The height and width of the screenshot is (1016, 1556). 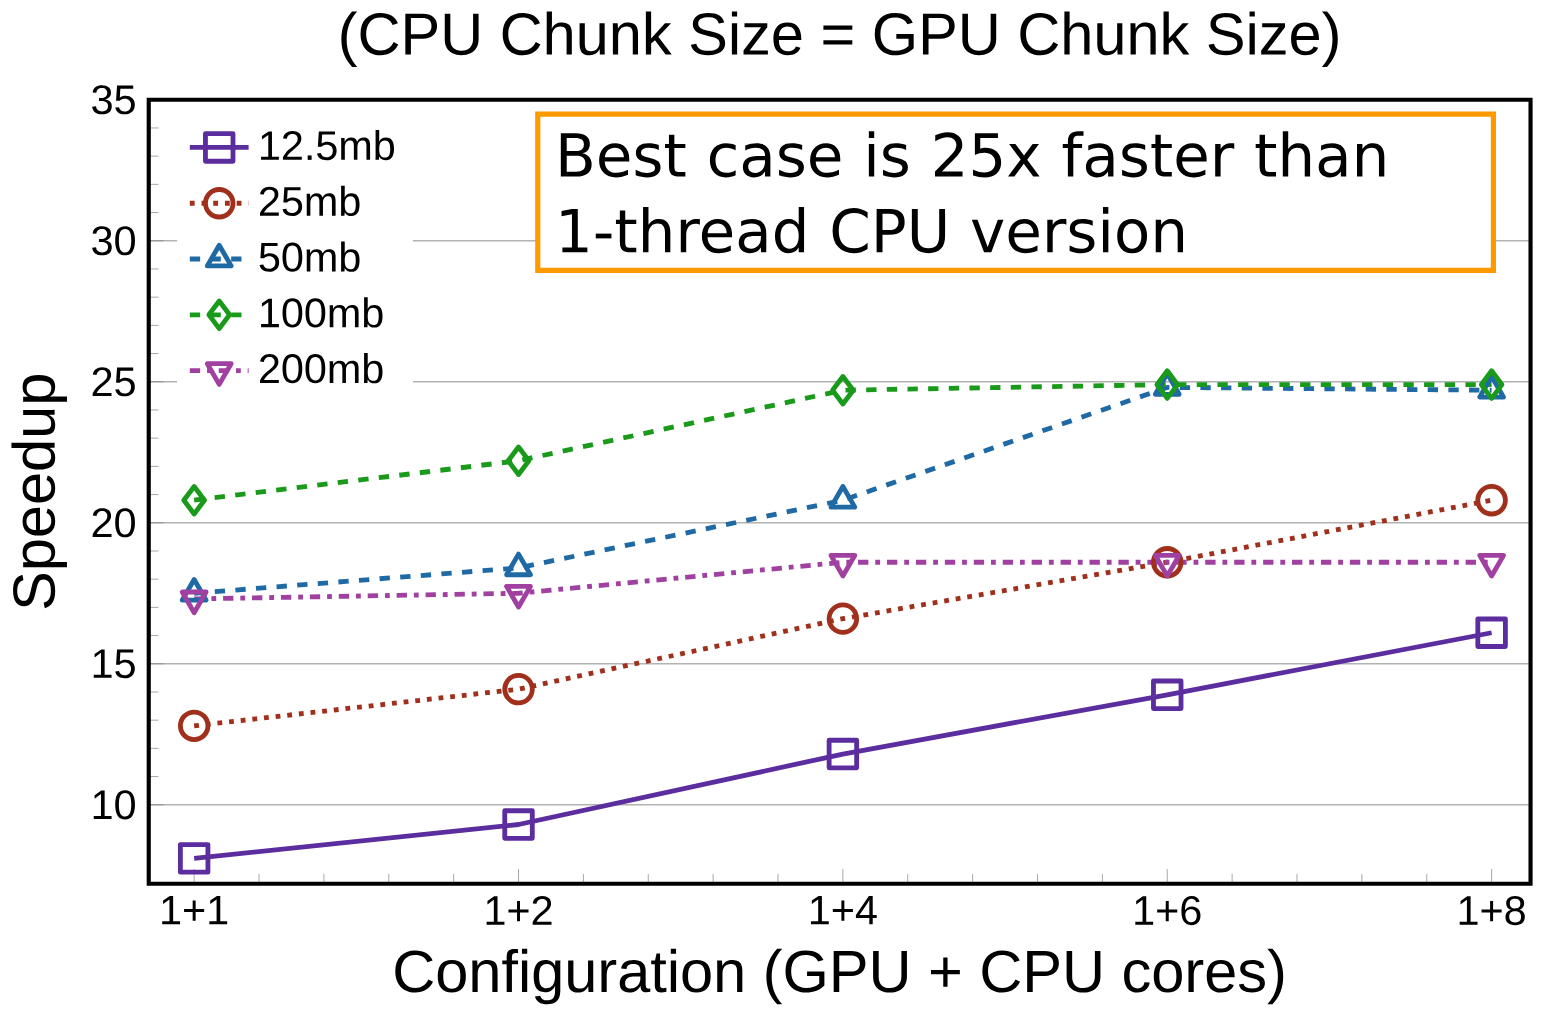 What do you see at coordinates (195, 910) in the screenshot?
I see `x-tick-label: 1+1` at bounding box center [195, 910].